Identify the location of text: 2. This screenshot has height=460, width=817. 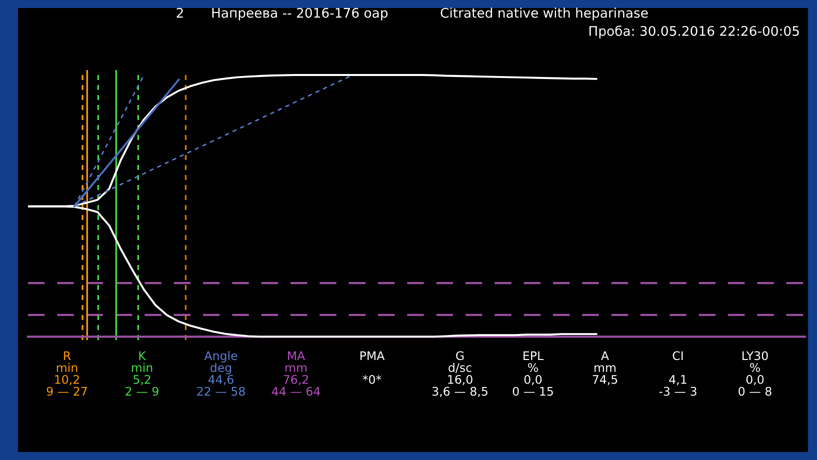
(179, 13).